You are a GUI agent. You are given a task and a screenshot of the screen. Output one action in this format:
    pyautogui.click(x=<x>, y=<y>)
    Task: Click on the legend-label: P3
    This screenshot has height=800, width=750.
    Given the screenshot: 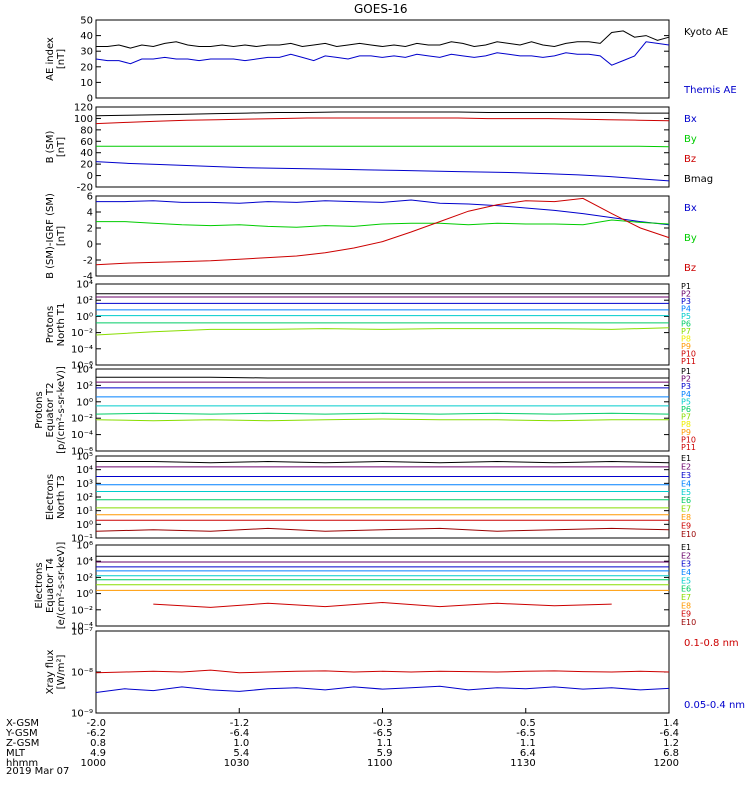 What is the action you would take?
    pyautogui.click(x=686, y=301)
    